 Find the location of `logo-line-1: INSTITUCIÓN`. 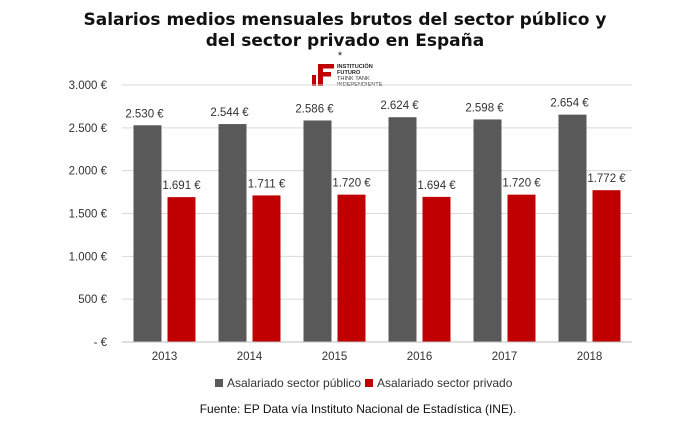

logo-line-1: INSTITUCIÓN is located at coordinates (355, 66).